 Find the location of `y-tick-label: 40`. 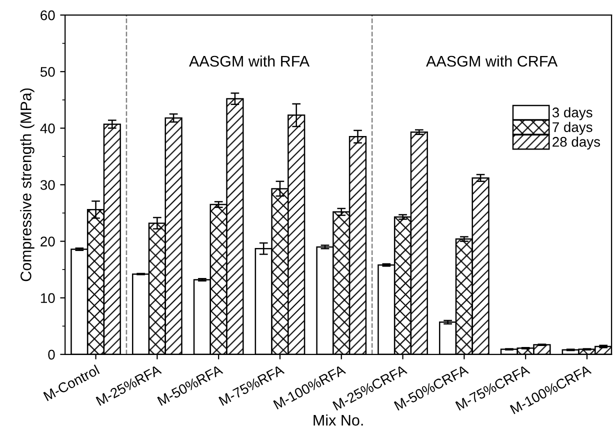

y-tick-label: 40 is located at coordinates (47, 129).